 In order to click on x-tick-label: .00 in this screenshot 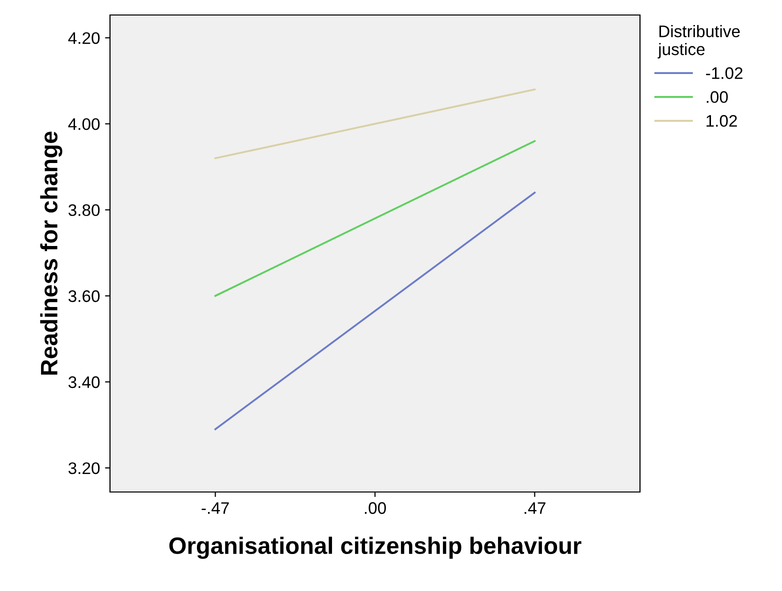, I will do `click(375, 508)`.